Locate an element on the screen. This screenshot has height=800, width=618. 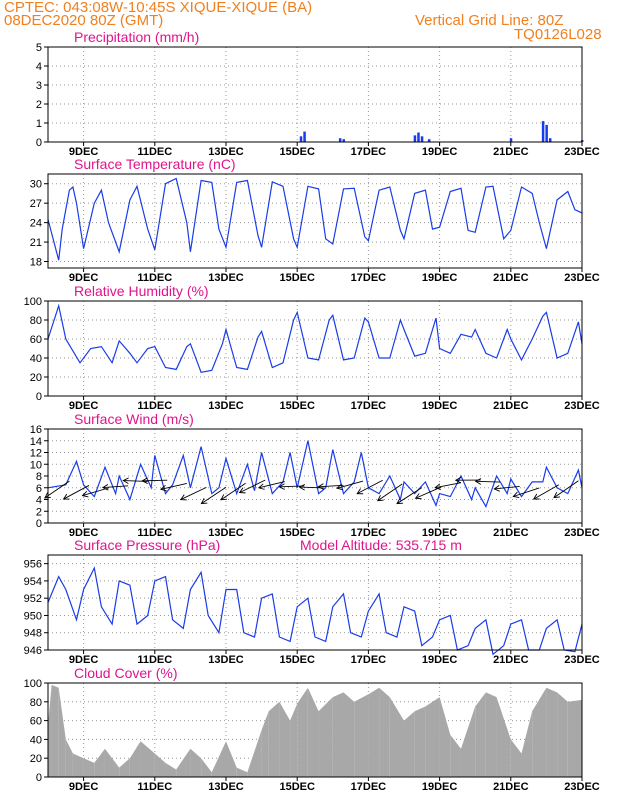
y-tick-label: 8 is located at coordinates (39, 477).